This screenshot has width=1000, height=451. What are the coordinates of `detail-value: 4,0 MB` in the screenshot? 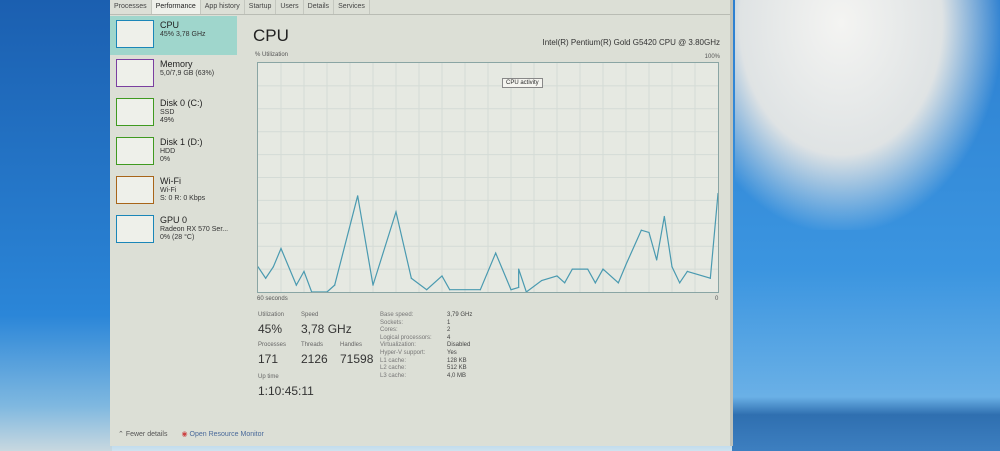 It's located at (457, 375).